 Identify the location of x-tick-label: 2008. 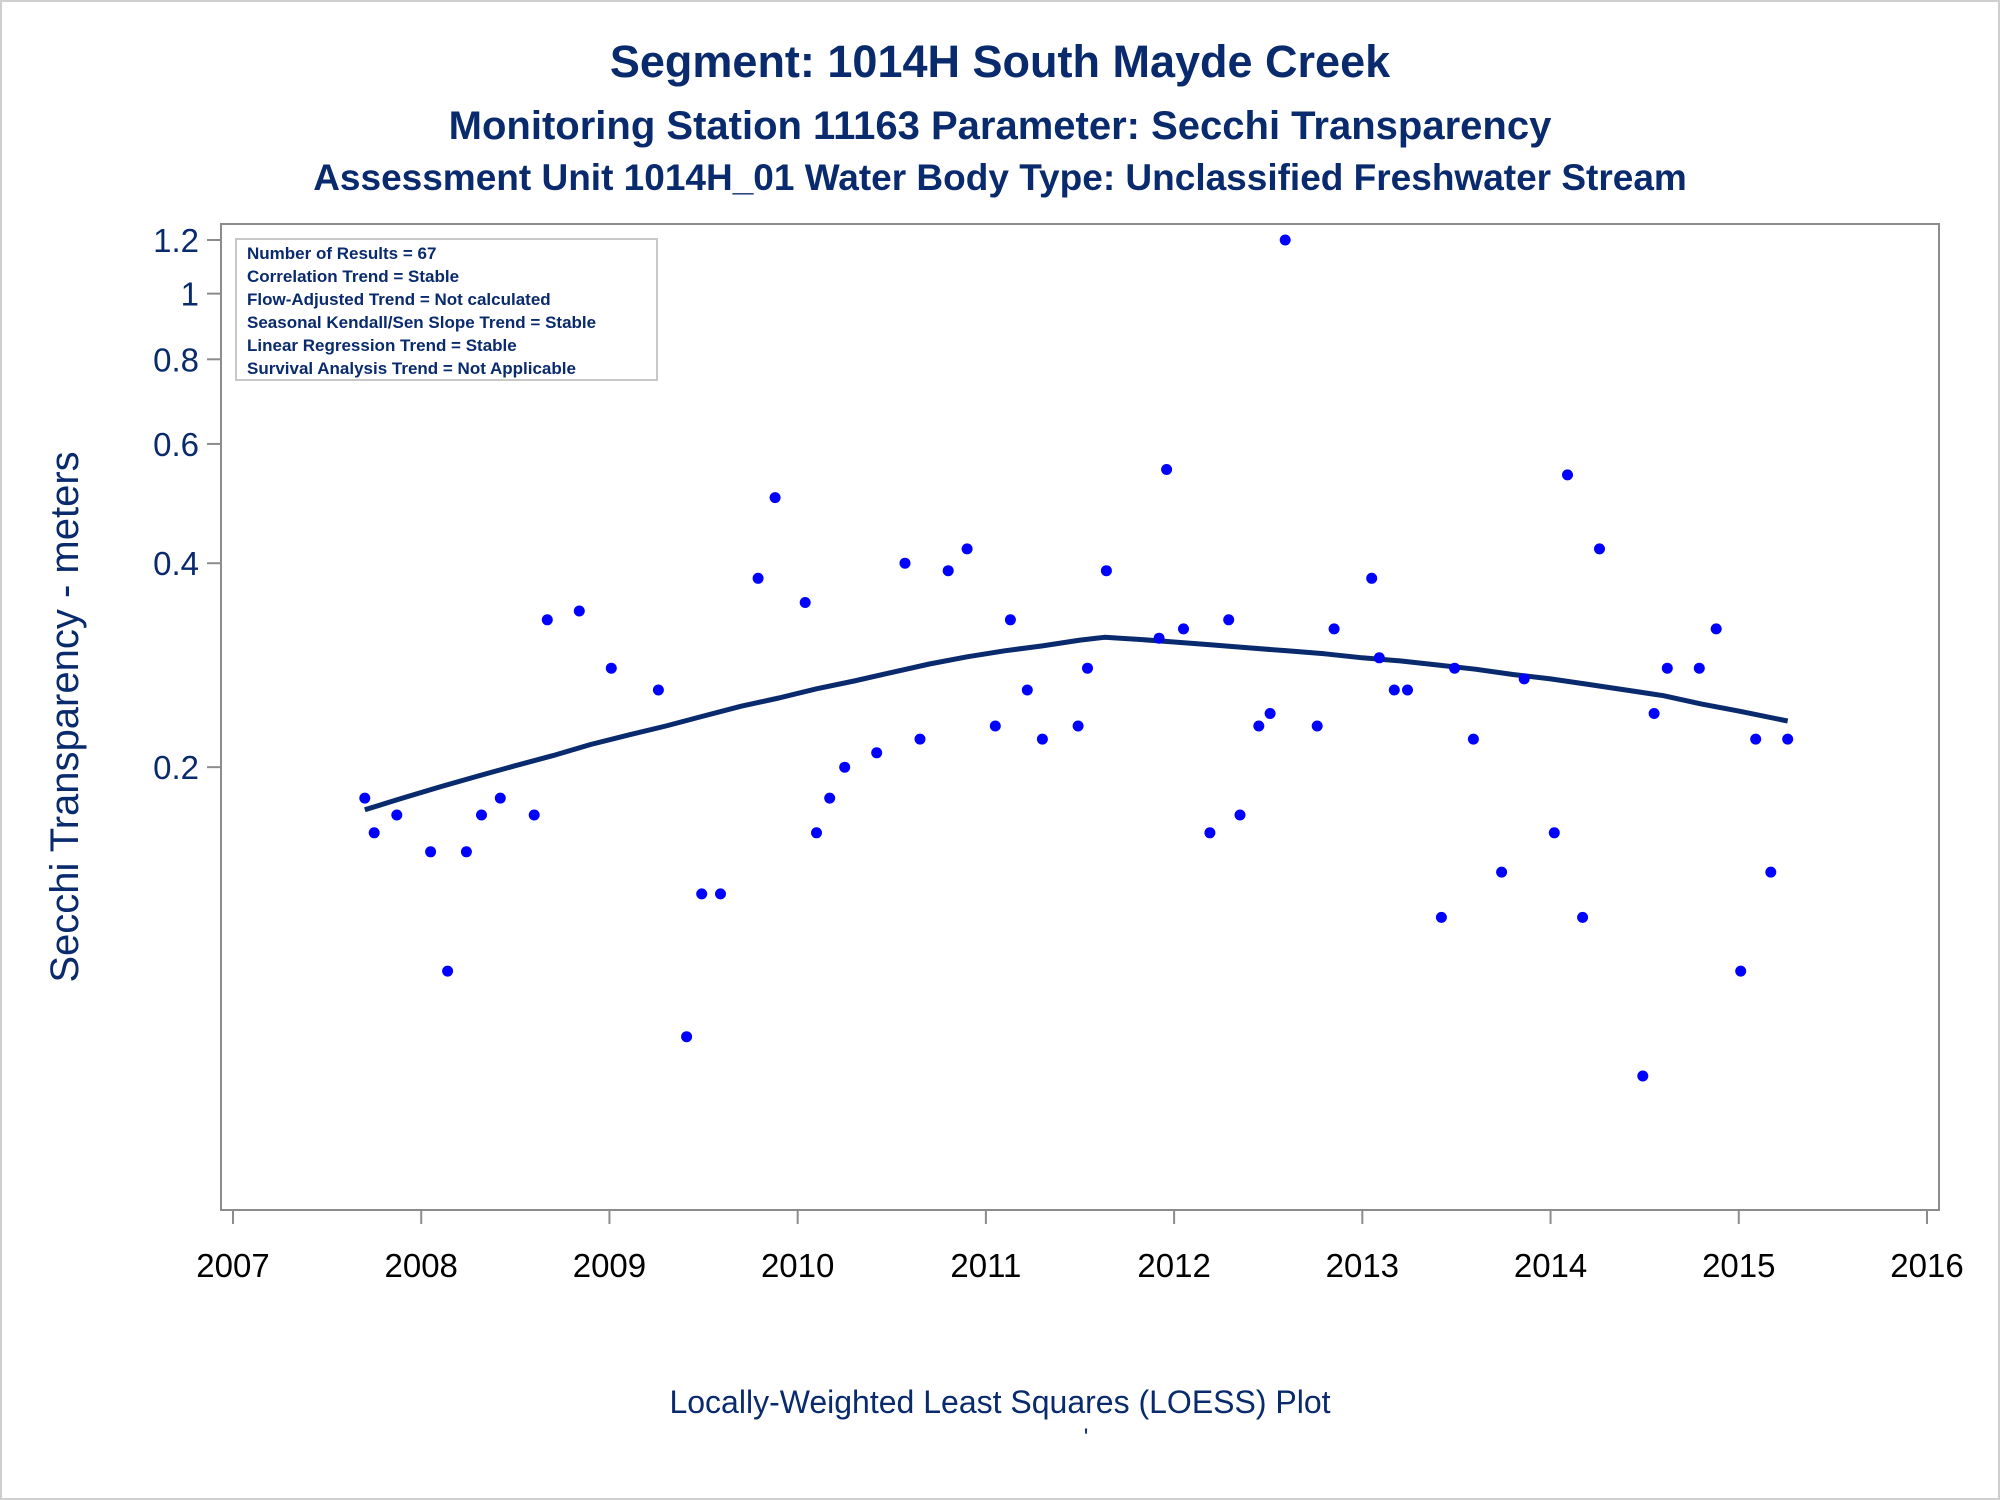
(421, 1265).